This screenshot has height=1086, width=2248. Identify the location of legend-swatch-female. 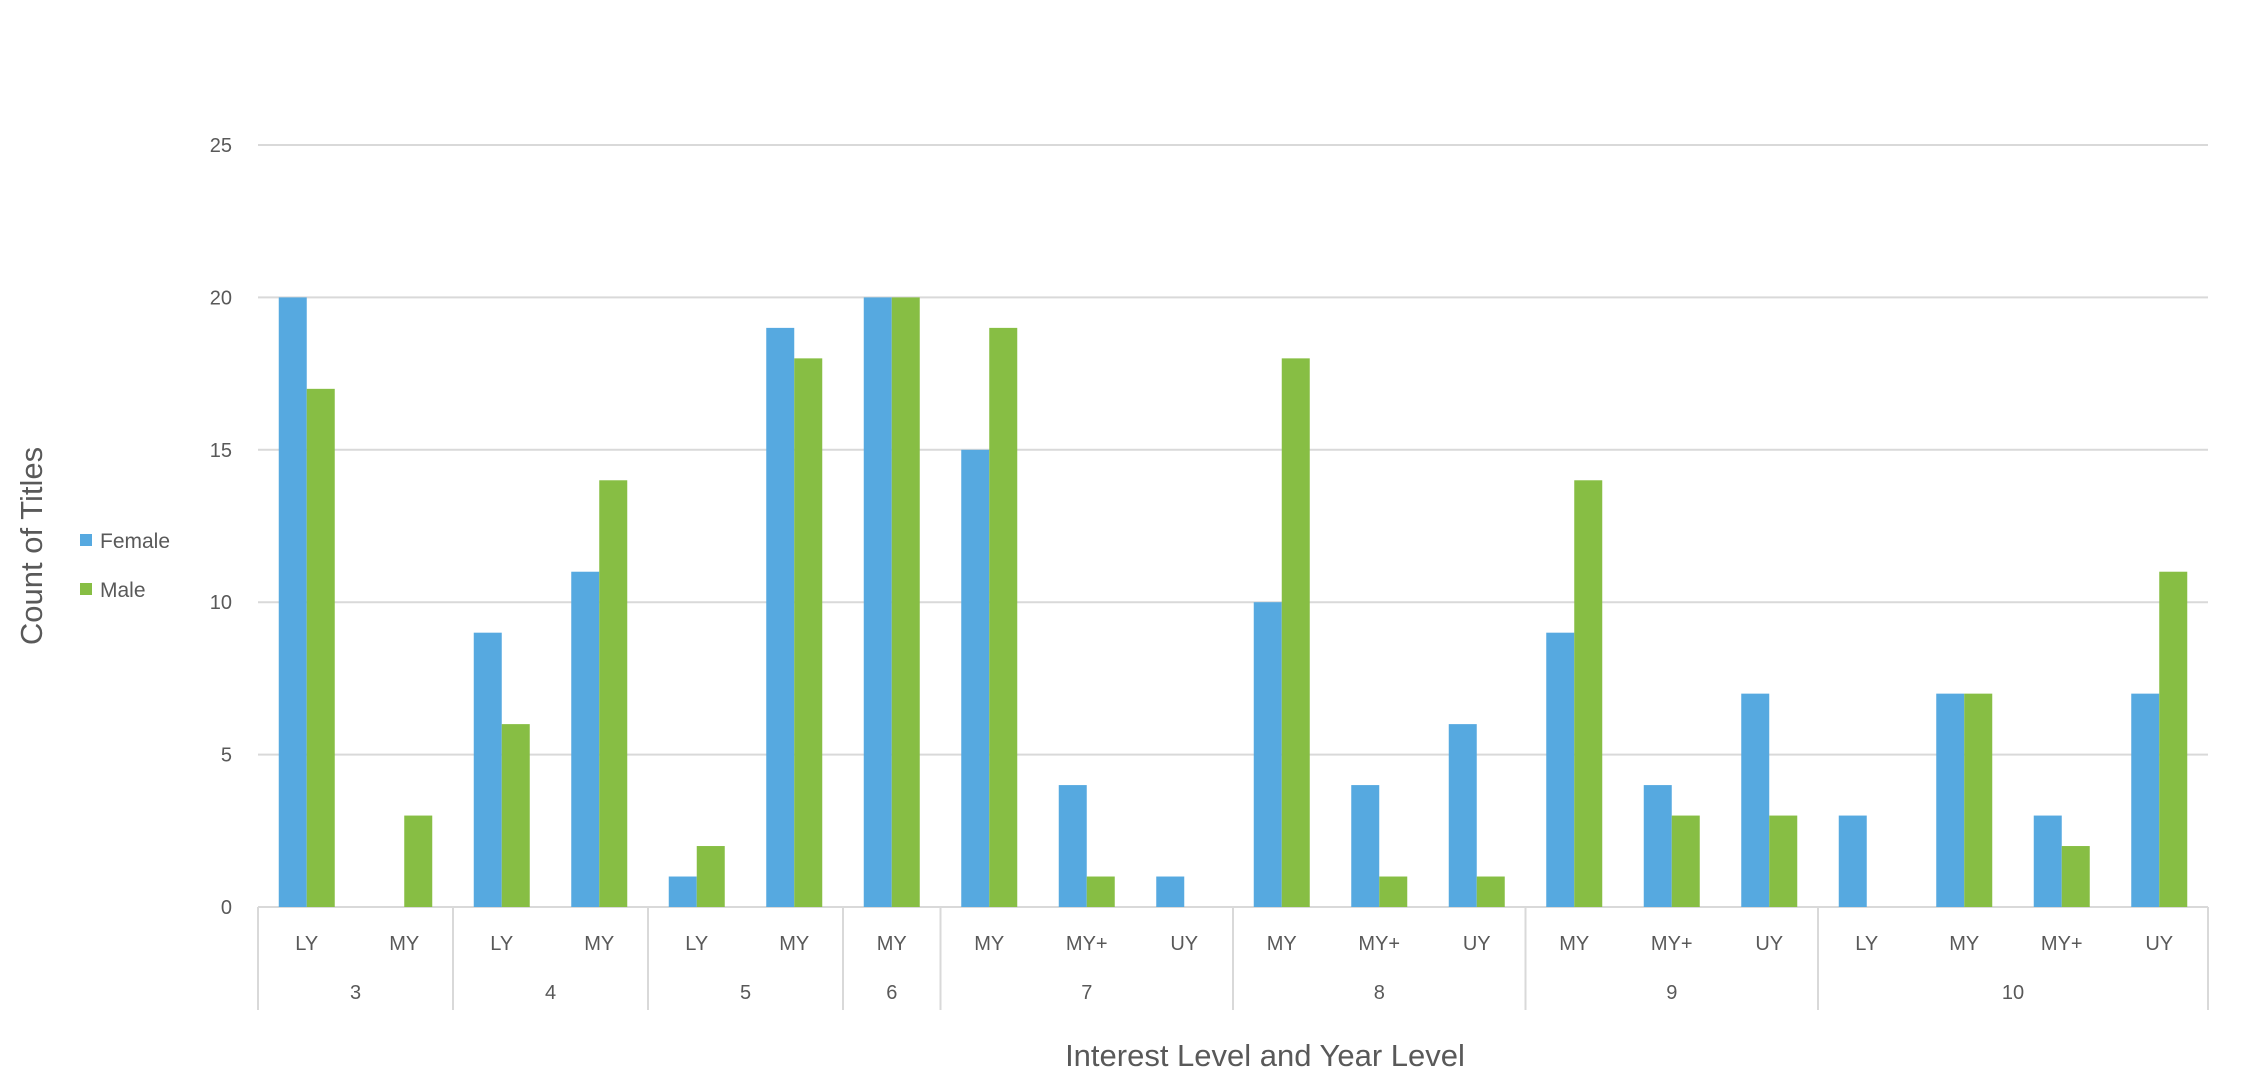
(86, 540).